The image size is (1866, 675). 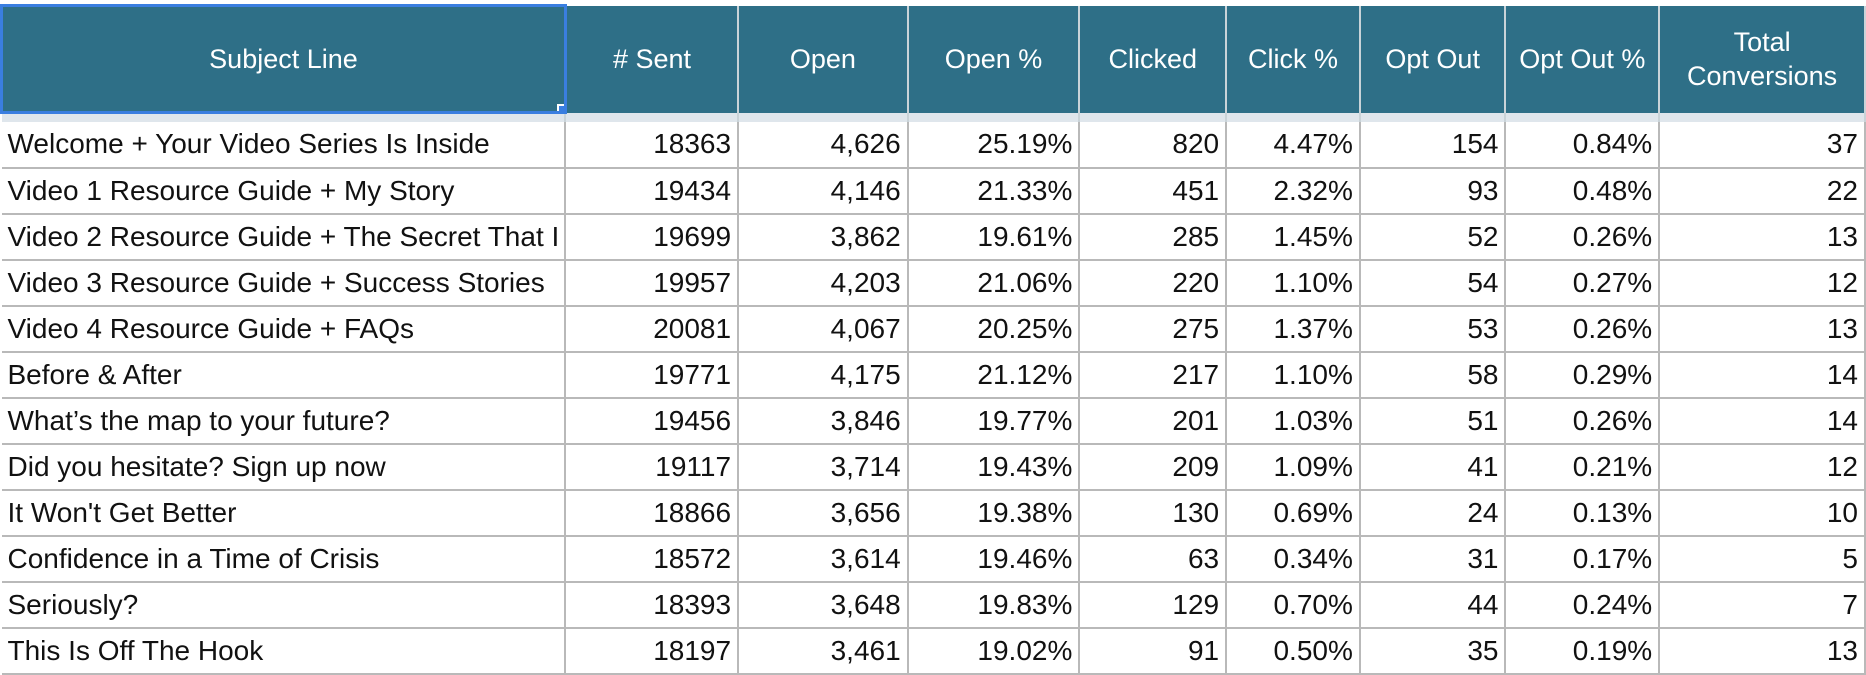 What do you see at coordinates (823, 59) in the screenshot?
I see `header-cell-open: Open` at bounding box center [823, 59].